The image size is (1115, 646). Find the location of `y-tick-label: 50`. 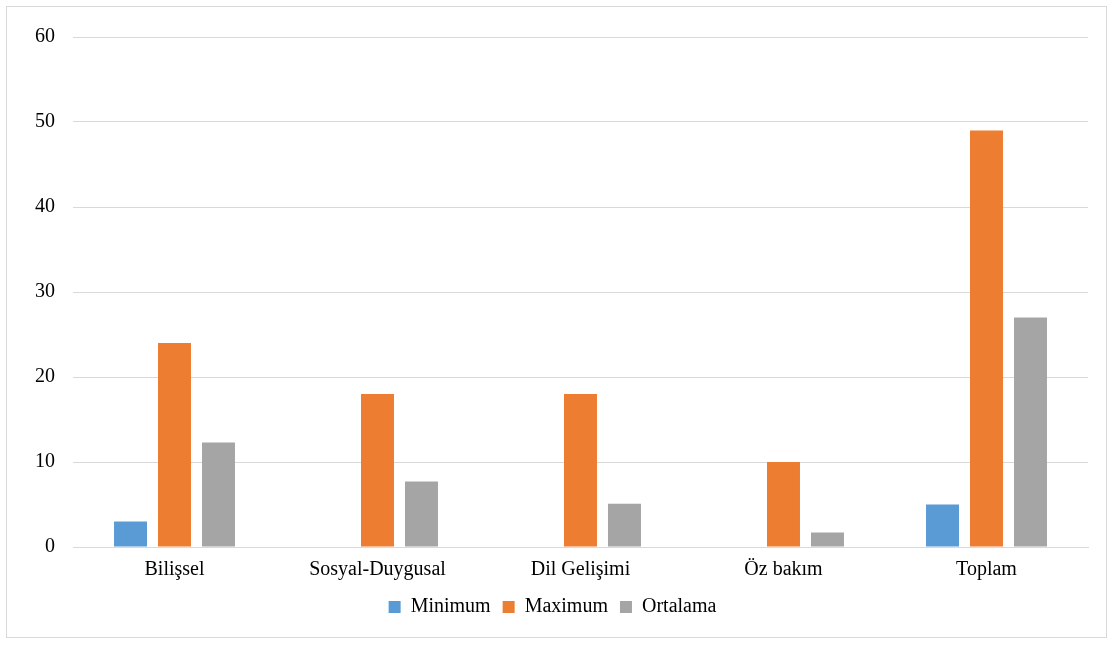

y-tick-label: 50 is located at coordinates (45, 120).